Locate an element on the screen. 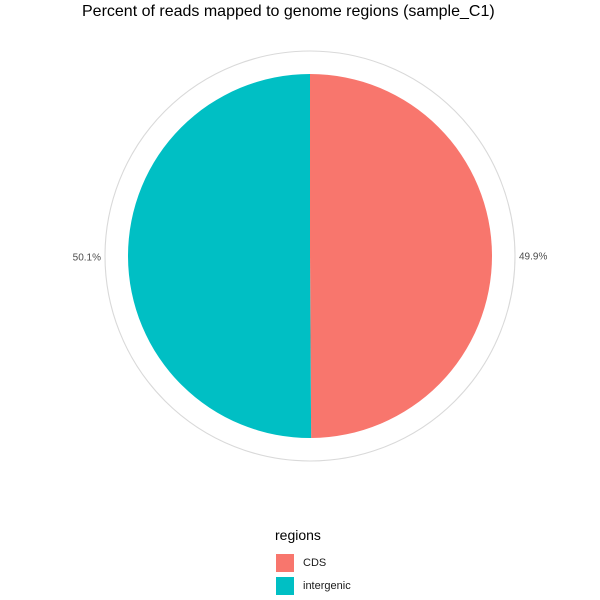 This screenshot has width=600, height=600. legend-item-cds: CDS is located at coordinates (313, 562).